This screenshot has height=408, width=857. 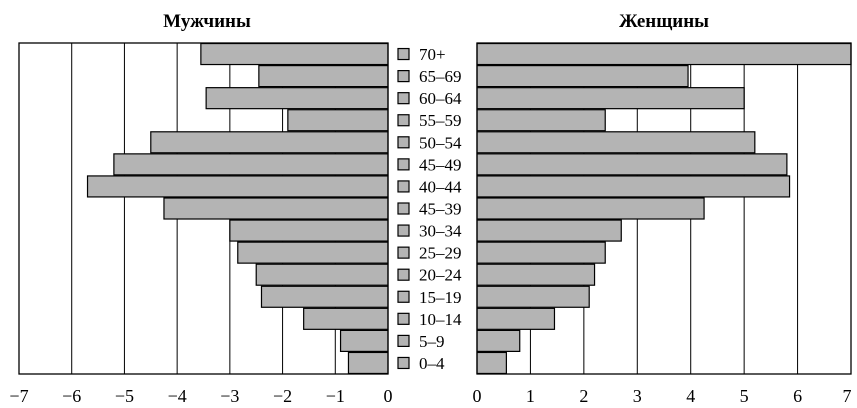 What do you see at coordinates (440, 231) in the screenshot?
I see `age-group-label: 30–34` at bounding box center [440, 231].